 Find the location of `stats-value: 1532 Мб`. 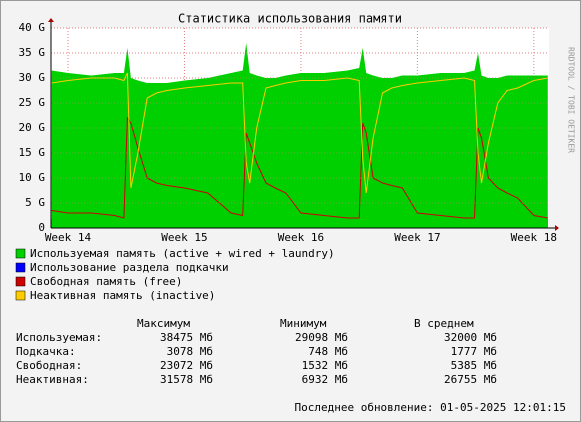

stats-value: 1532 Мб is located at coordinates (325, 365).